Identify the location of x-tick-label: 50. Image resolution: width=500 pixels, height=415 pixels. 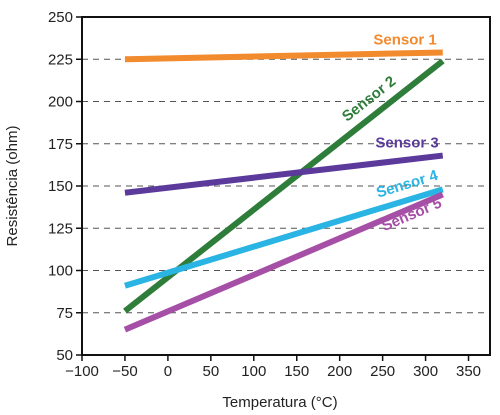
(210, 371).